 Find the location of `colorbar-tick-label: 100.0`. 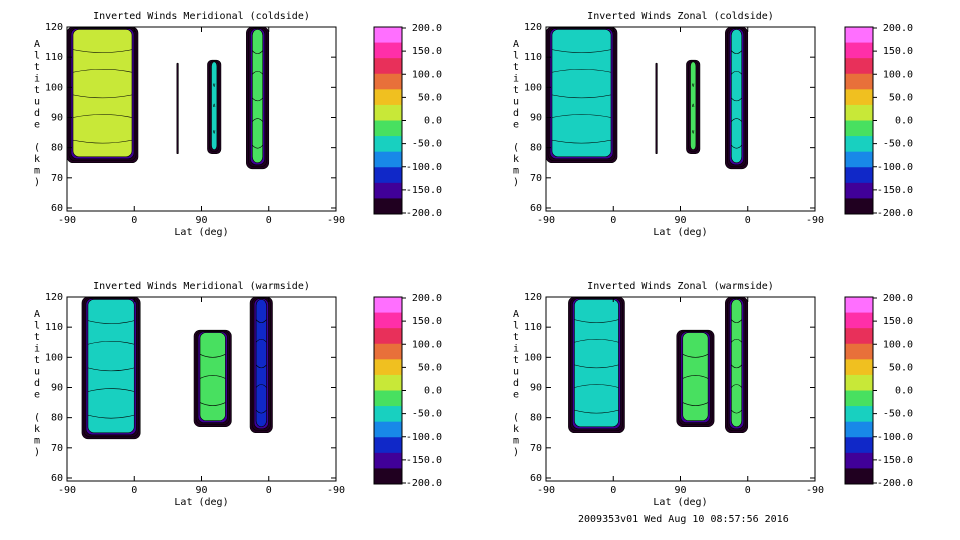

colorbar-tick-label: 100.0 is located at coordinates (898, 344).